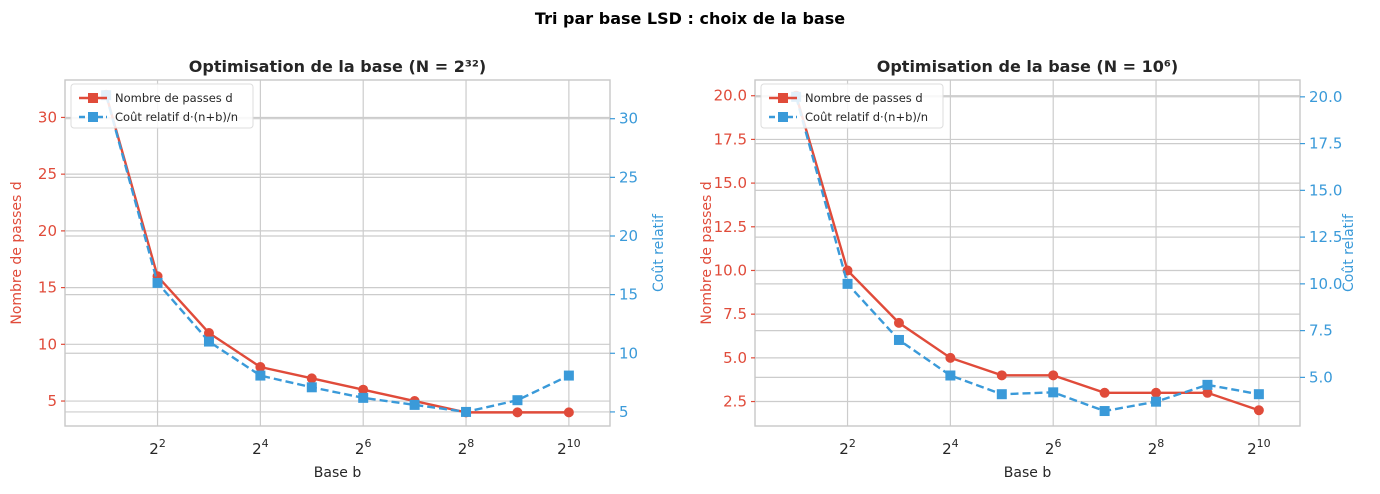  What do you see at coordinates (730, 227) in the screenshot?
I see `y-tick-label-left: 12.5` at bounding box center [730, 227].